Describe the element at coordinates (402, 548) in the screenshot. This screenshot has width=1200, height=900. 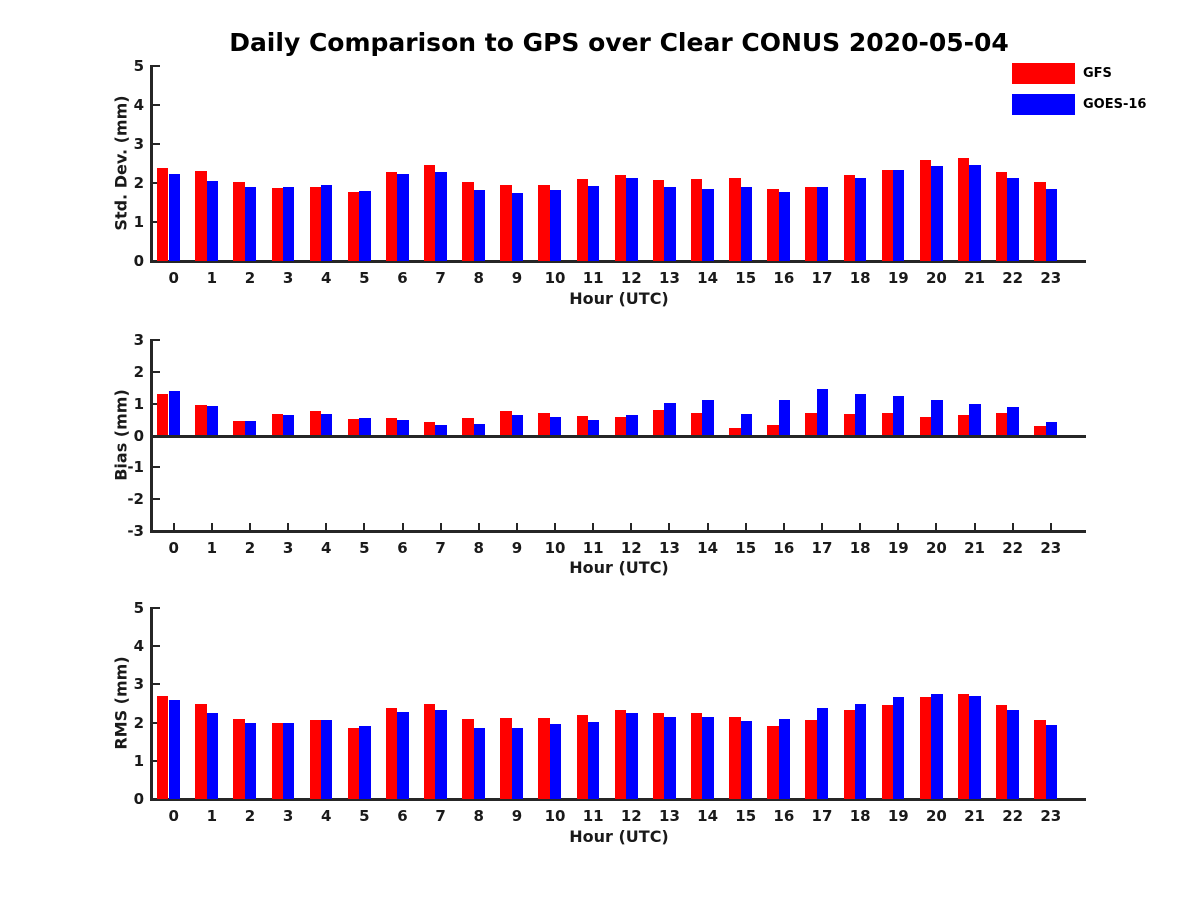
I see `x-tick-label: 6` at that location.